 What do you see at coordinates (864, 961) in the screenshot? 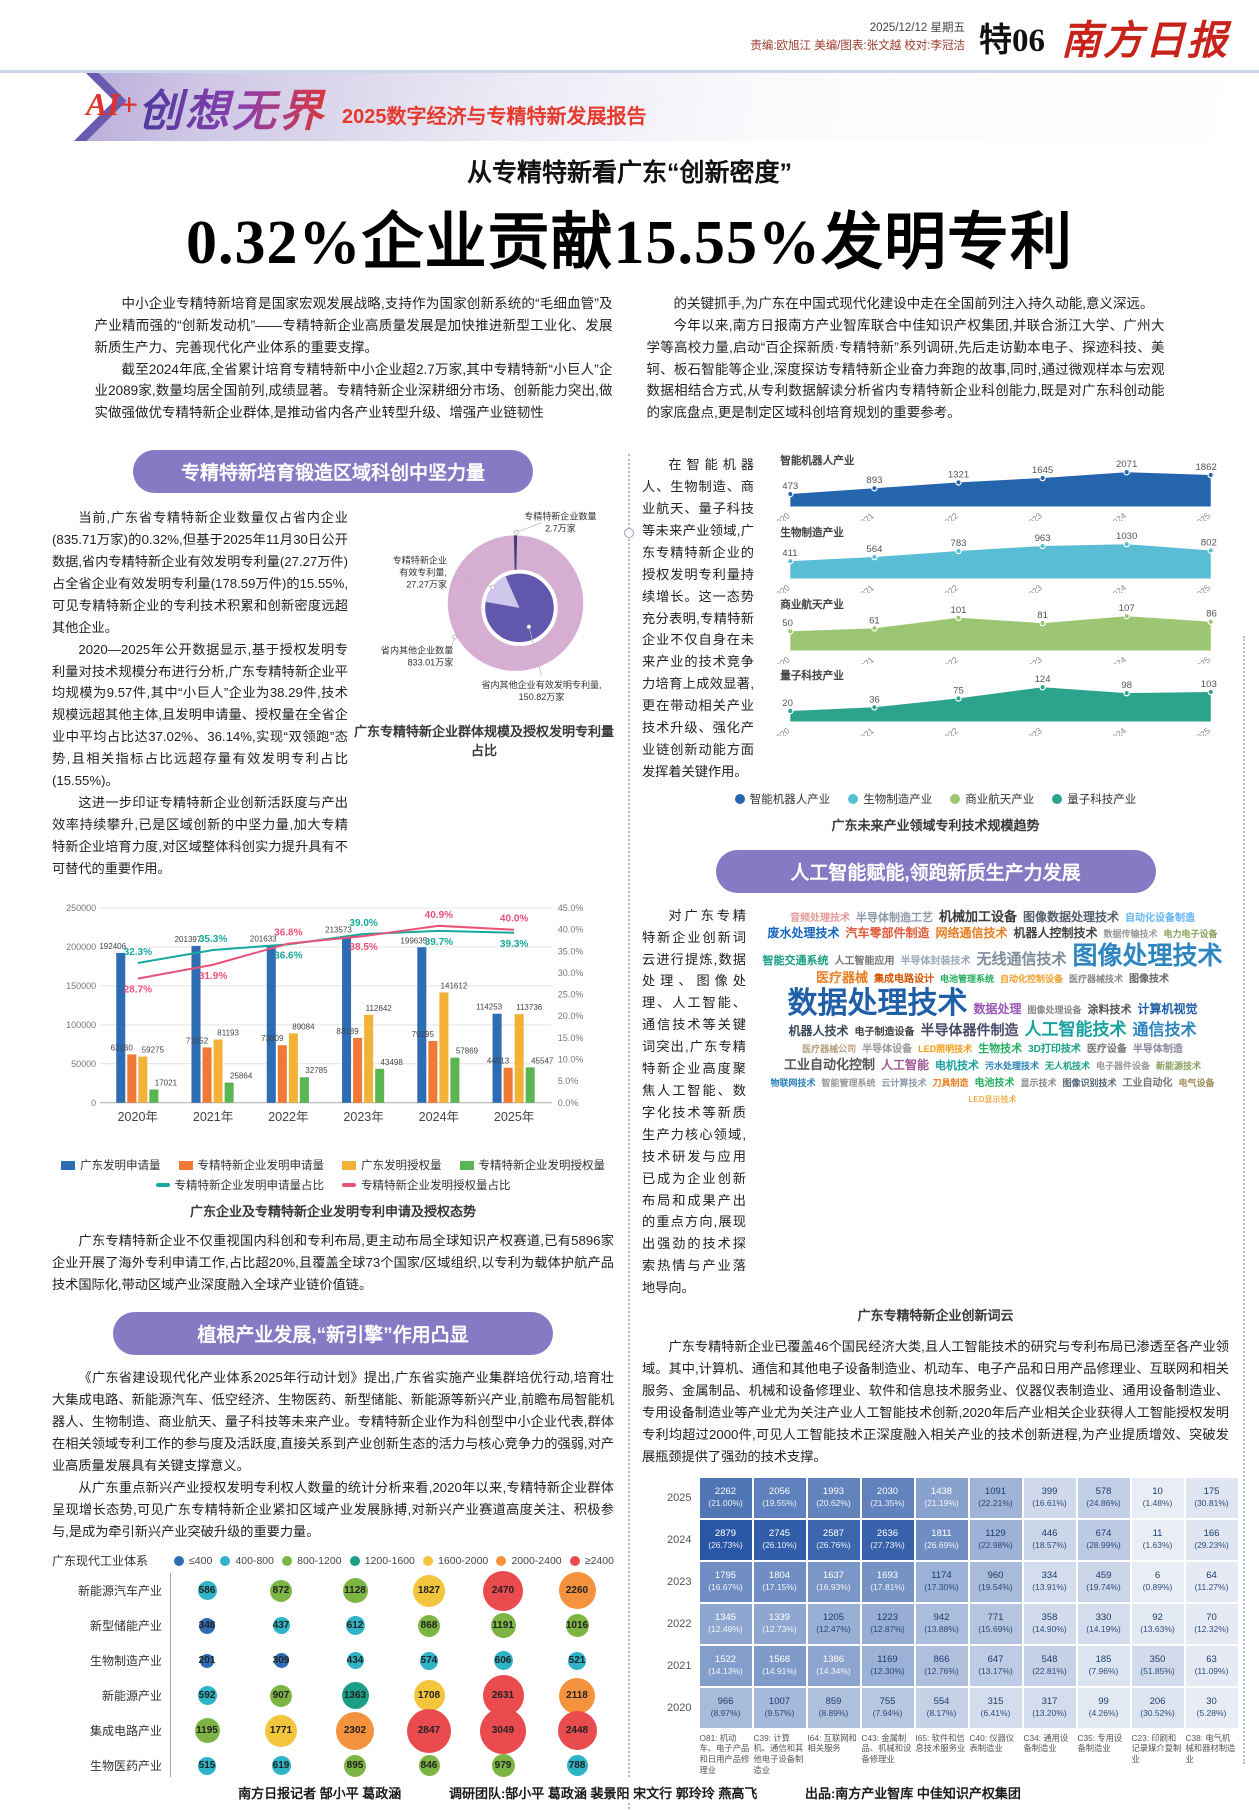
I see `wordcloud-word: 人工智能应用` at bounding box center [864, 961].